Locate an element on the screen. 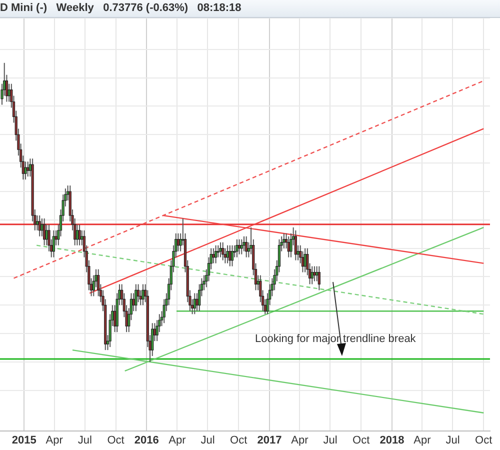  annotation: Looking for major trendline break is located at coordinates (335, 339).